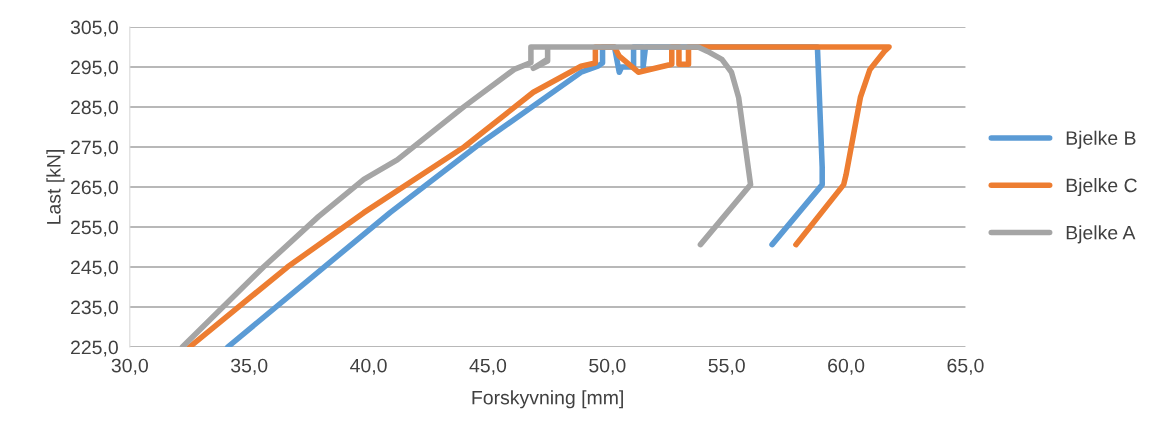  I want to click on x-tick-label: 65,0, so click(965, 366).